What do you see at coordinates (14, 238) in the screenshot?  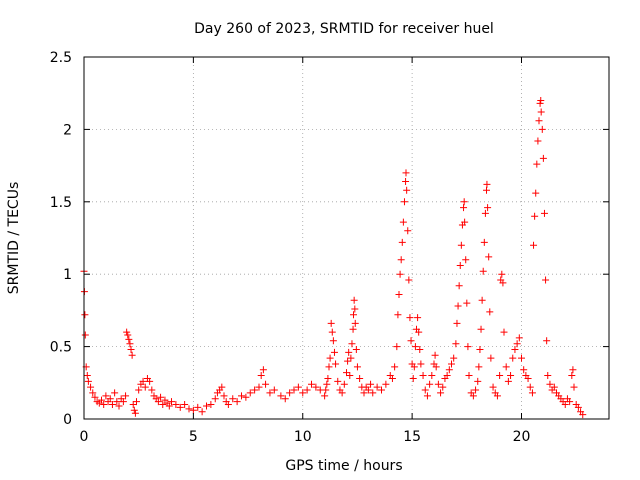 I see `y-axis-label: SRMTID / TECUs` at bounding box center [14, 238].